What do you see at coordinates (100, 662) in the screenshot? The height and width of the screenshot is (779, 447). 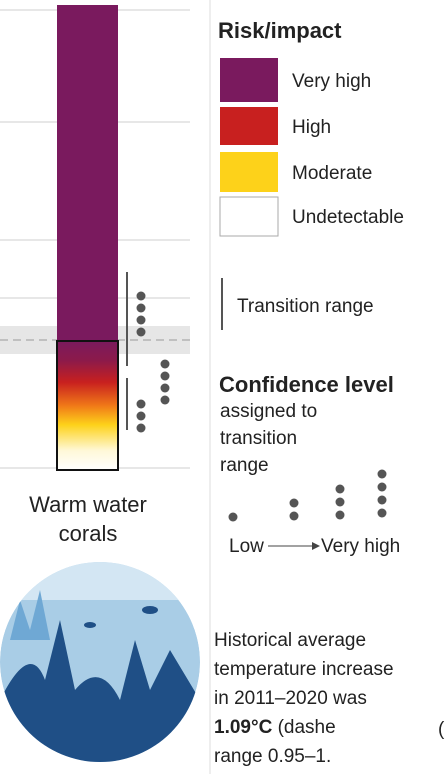 I see `coral-illustration` at bounding box center [100, 662].